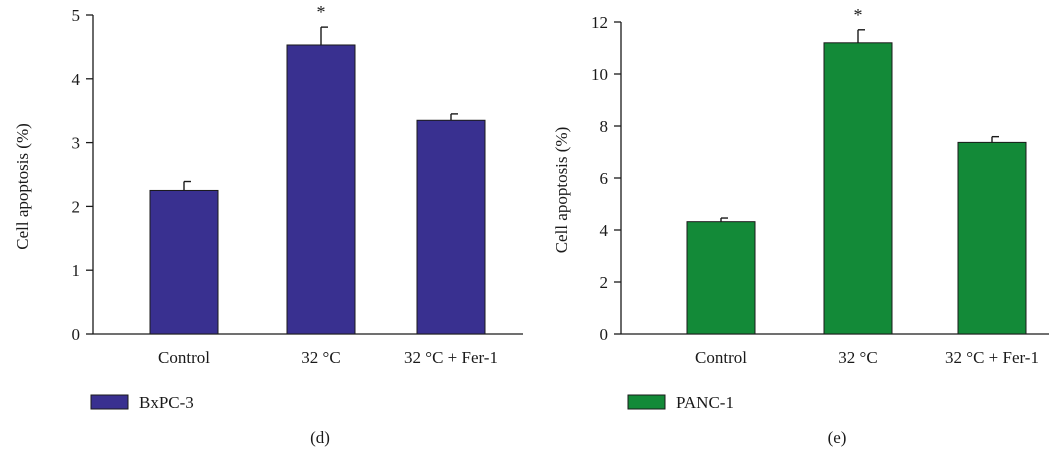 This screenshot has width=1049, height=451. I want to click on legend-label: PANC-1, so click(705, 402).